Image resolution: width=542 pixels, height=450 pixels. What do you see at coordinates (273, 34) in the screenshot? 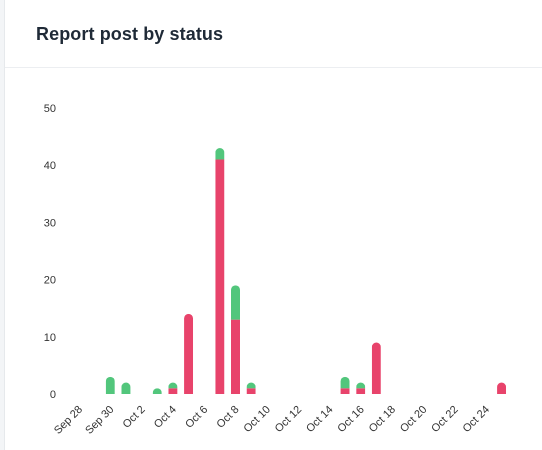
I see `card-header: Report post by status` at bounding box center [273, 34].